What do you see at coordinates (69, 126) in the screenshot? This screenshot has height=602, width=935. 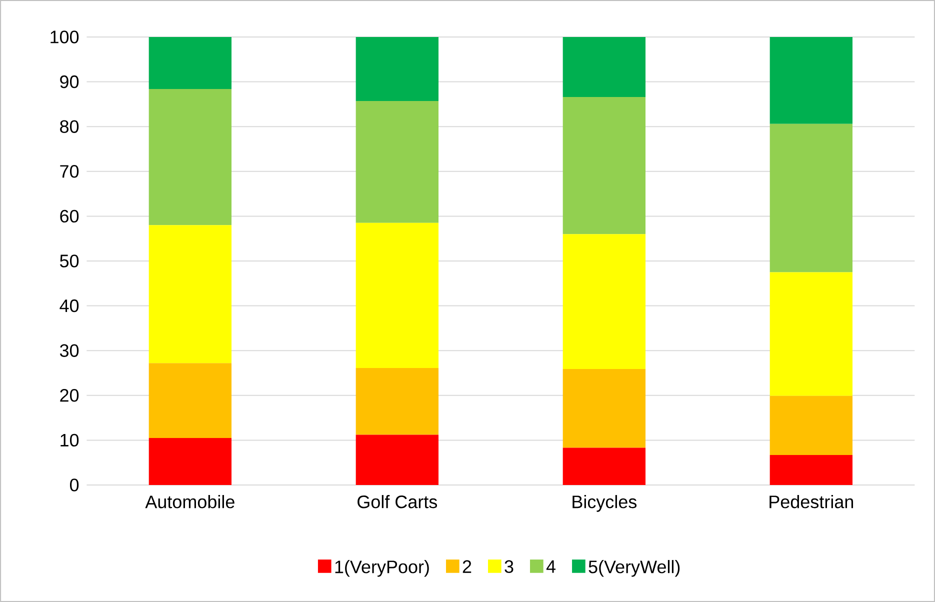 I see `y-tick-label: 80` at bounding box center [69, 126].